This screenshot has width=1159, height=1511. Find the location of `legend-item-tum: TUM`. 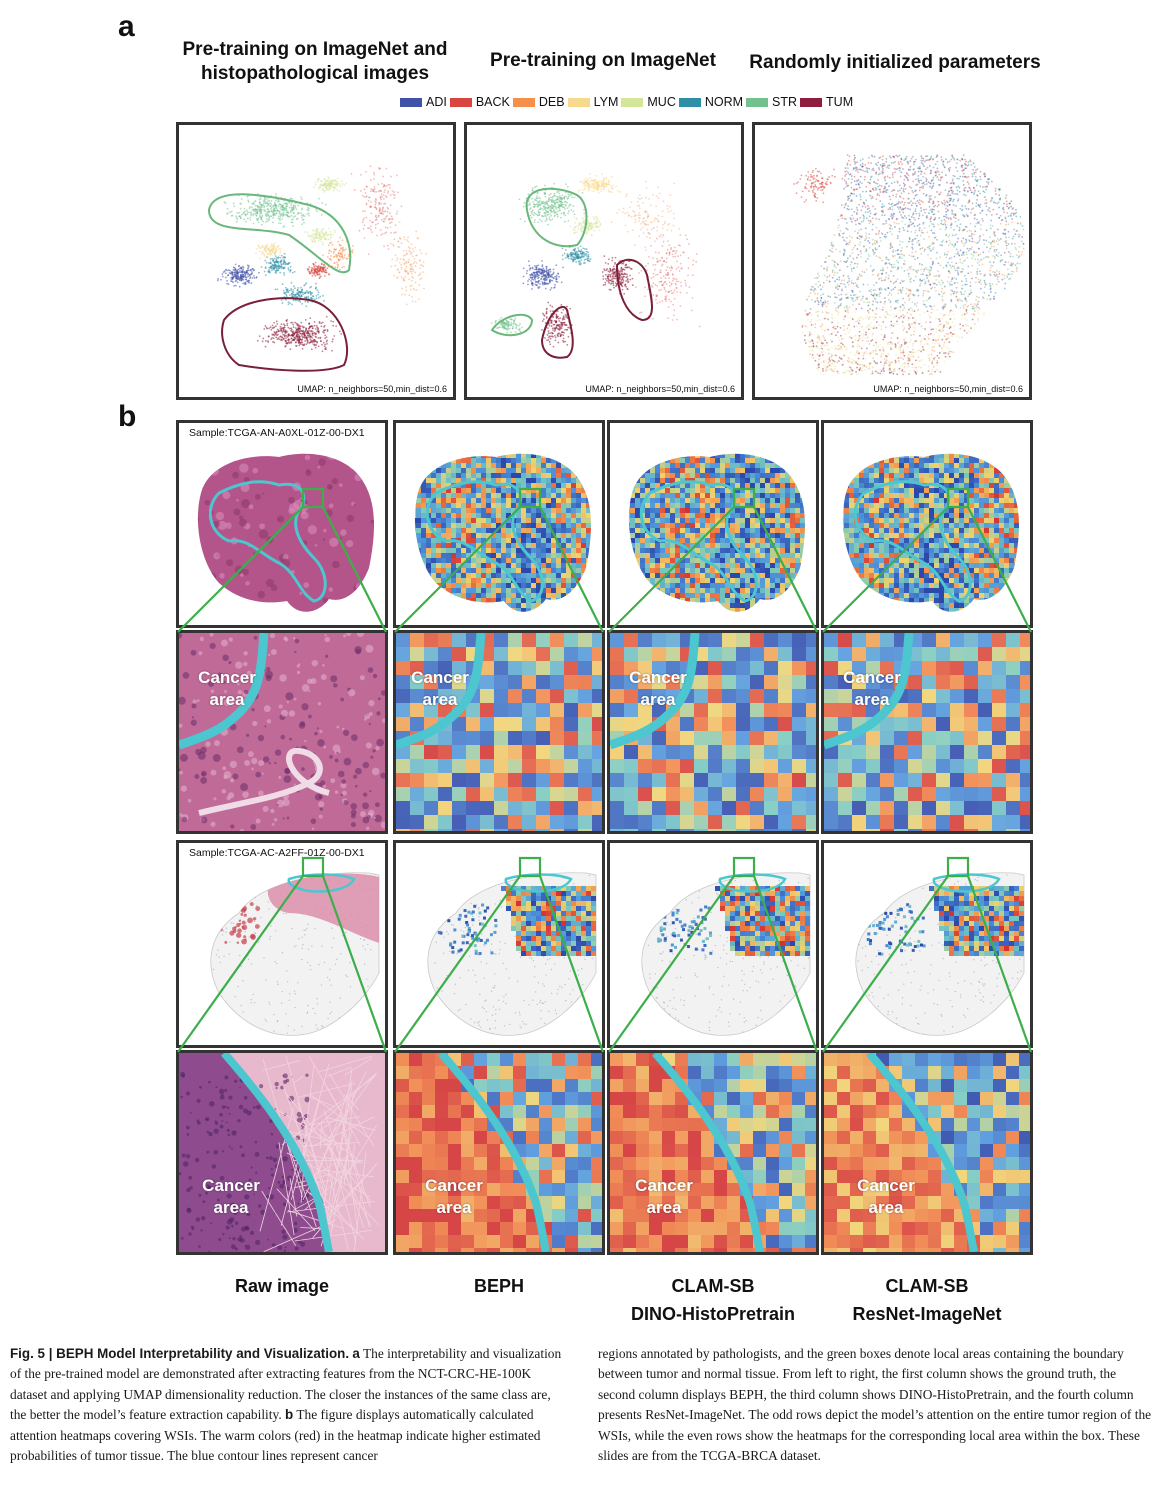

legend-item-tum: TUM is located at coordinates (826, 102).